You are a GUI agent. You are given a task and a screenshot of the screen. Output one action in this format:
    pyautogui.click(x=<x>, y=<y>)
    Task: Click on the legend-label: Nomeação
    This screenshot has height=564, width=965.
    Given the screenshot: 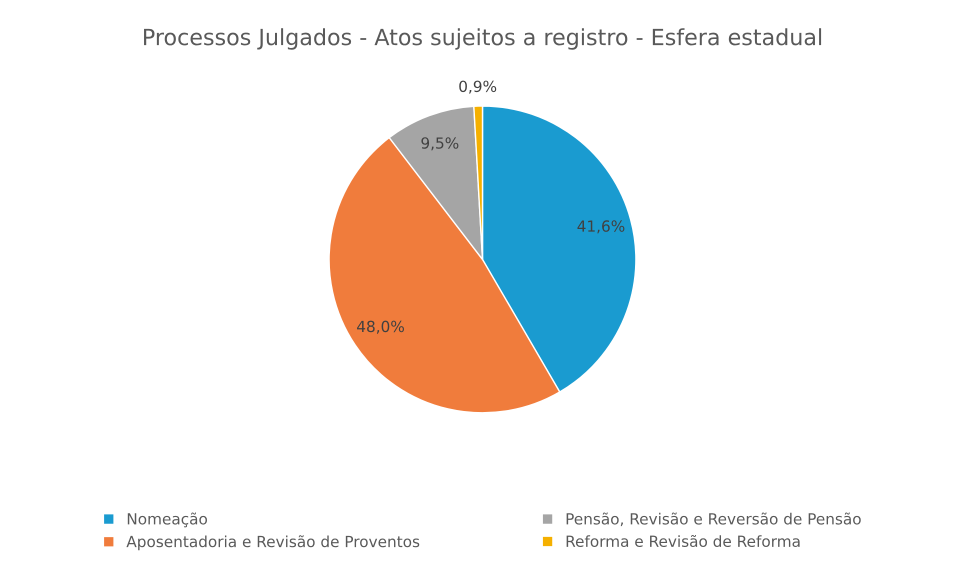 What is the action you would take?
    pyautogui.click(x=168, y=520)
    